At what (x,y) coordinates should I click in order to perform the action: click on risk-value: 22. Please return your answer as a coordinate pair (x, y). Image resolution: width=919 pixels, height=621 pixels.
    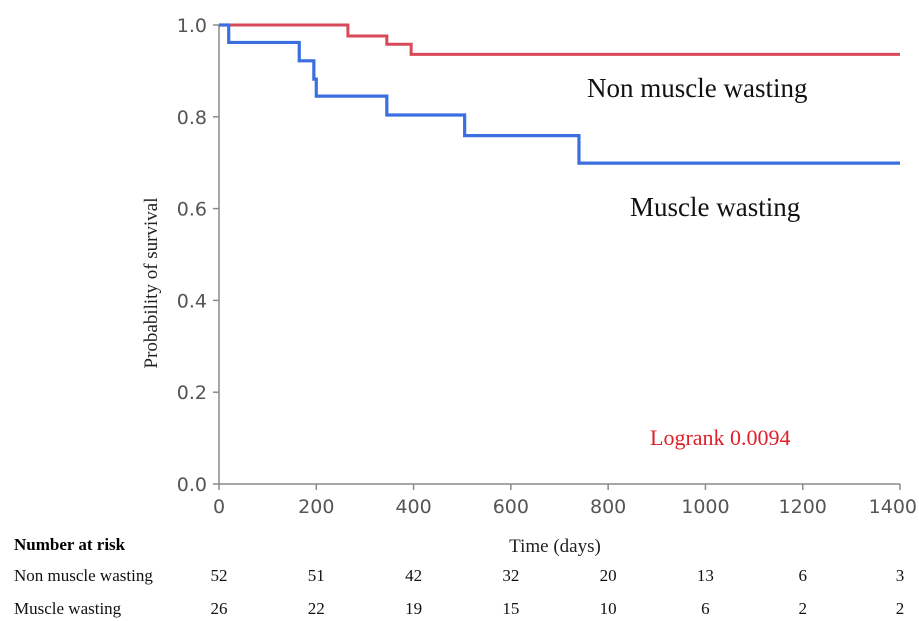
    Looking at the image, I should click on (316, 608).